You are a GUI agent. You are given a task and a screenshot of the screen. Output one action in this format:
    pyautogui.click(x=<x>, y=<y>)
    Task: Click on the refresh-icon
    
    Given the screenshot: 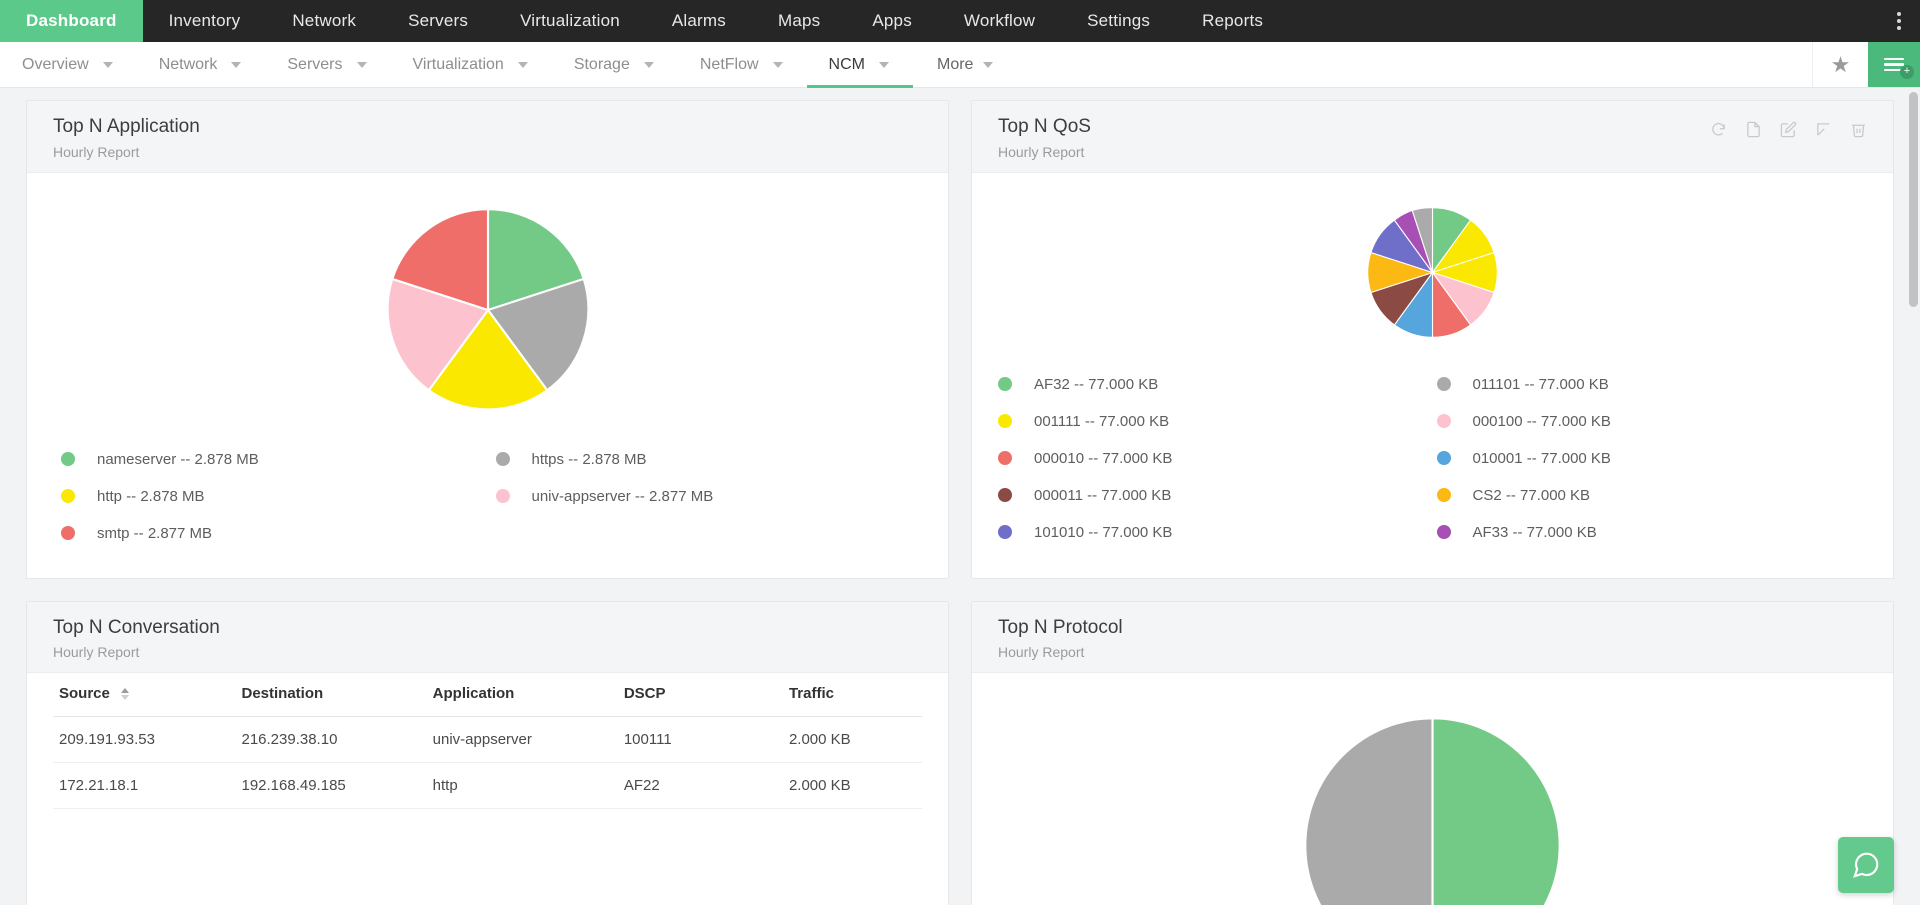 What is the action you would take?
    pyautogui.click(x=1718, y=132)
    